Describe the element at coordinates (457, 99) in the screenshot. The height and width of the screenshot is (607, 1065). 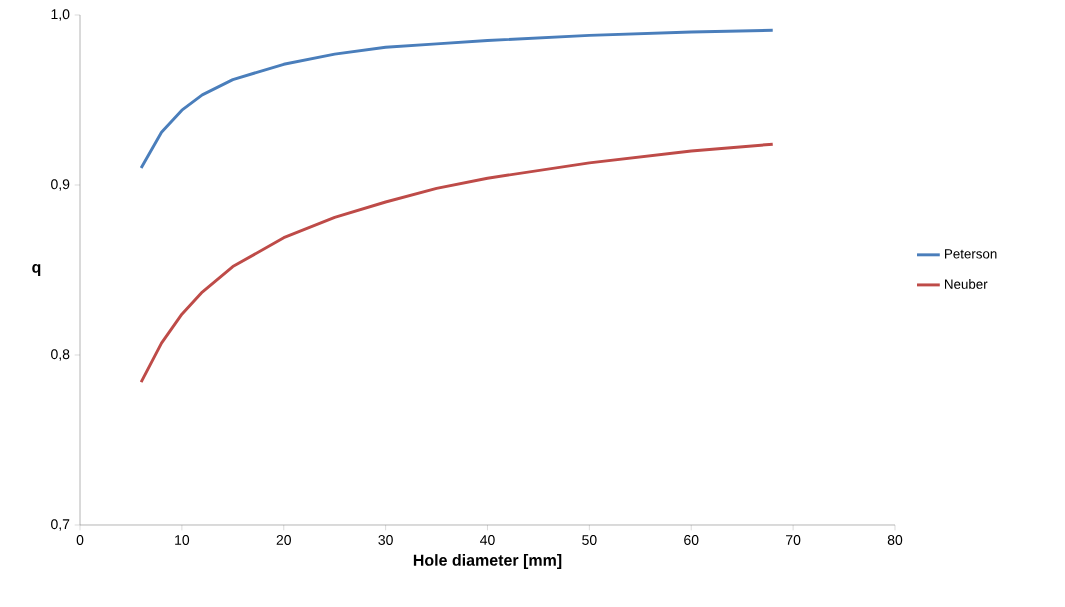
I see `line-series` at that location.